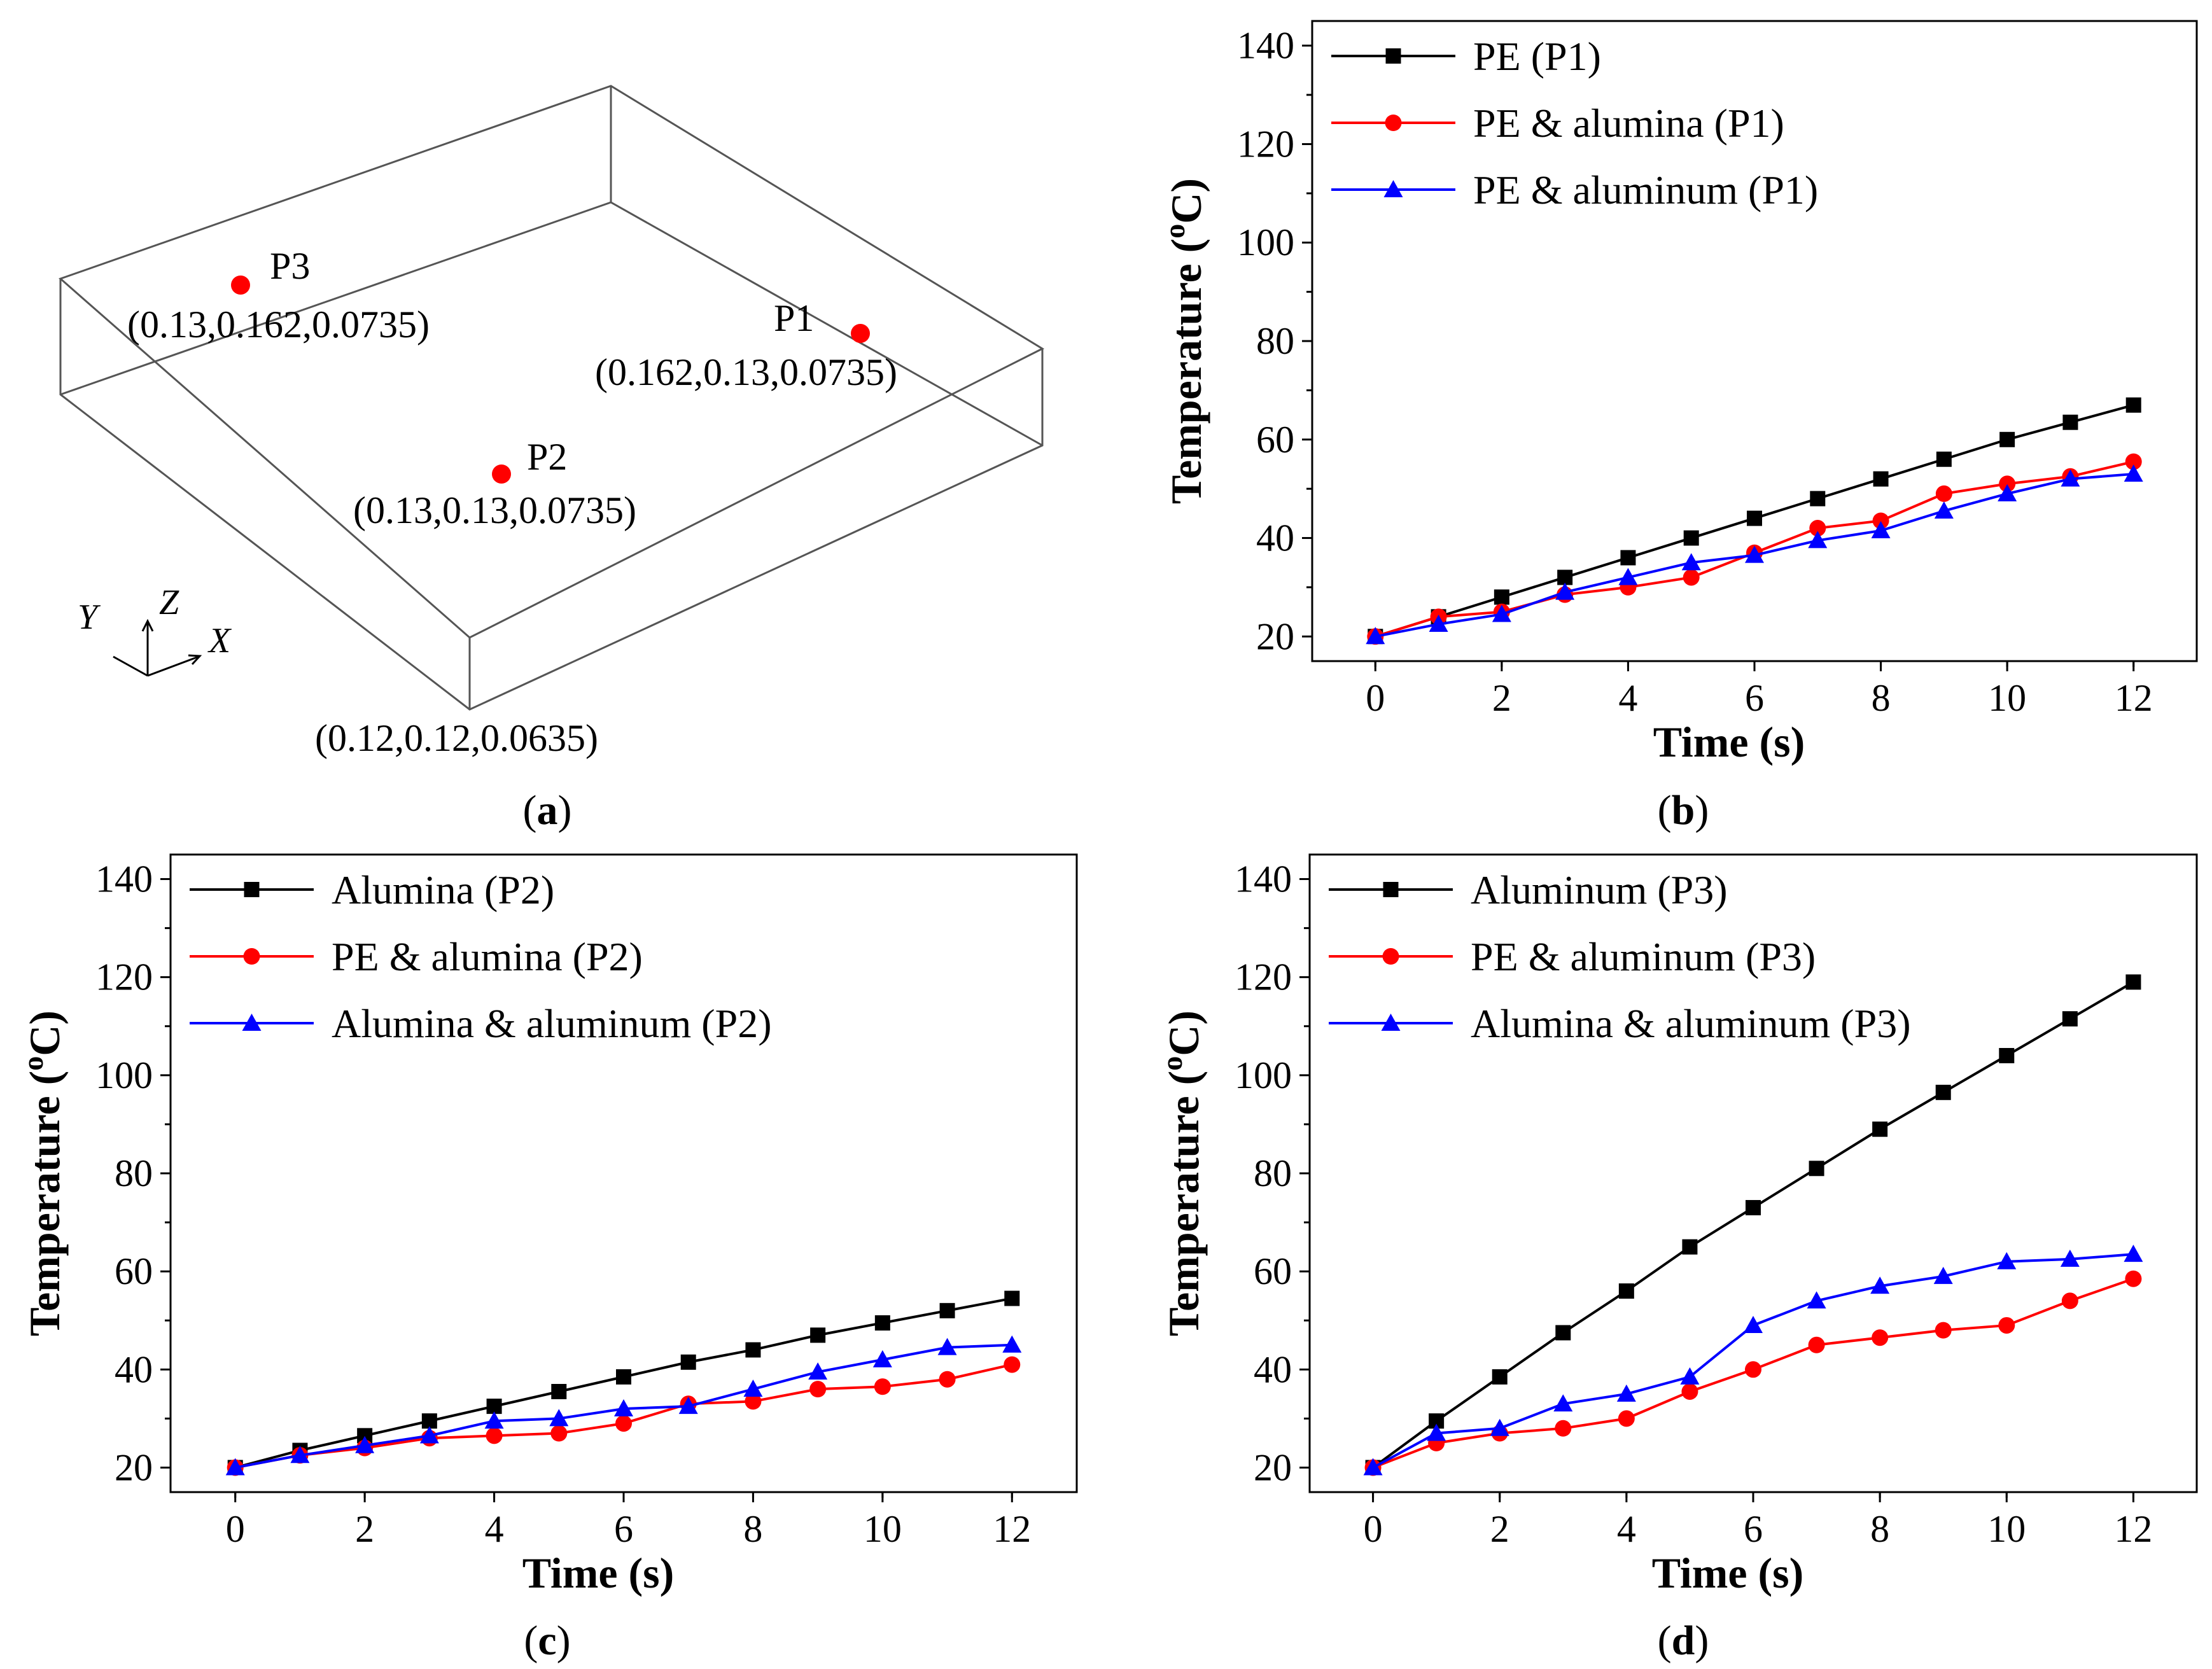 The width and height of the screenshot is (2212, 1669). What do you see at coordinates (240, 285) in the screenshot?
I see `point-p3-marker` at bounding box center [240, 285].